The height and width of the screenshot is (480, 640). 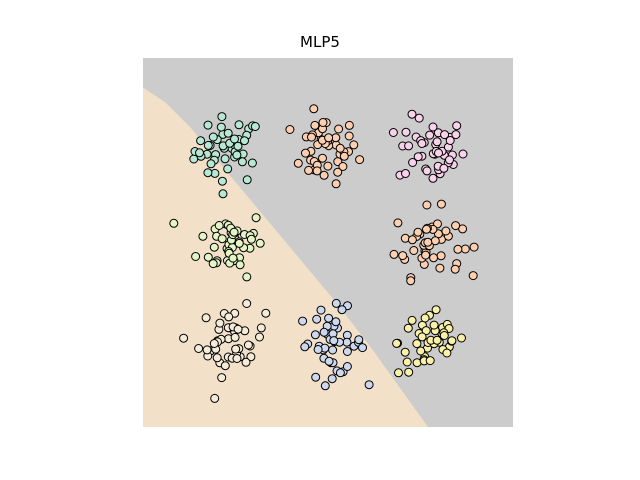 I want to click on chart-title: MLP5, so click(x=320, y=42).